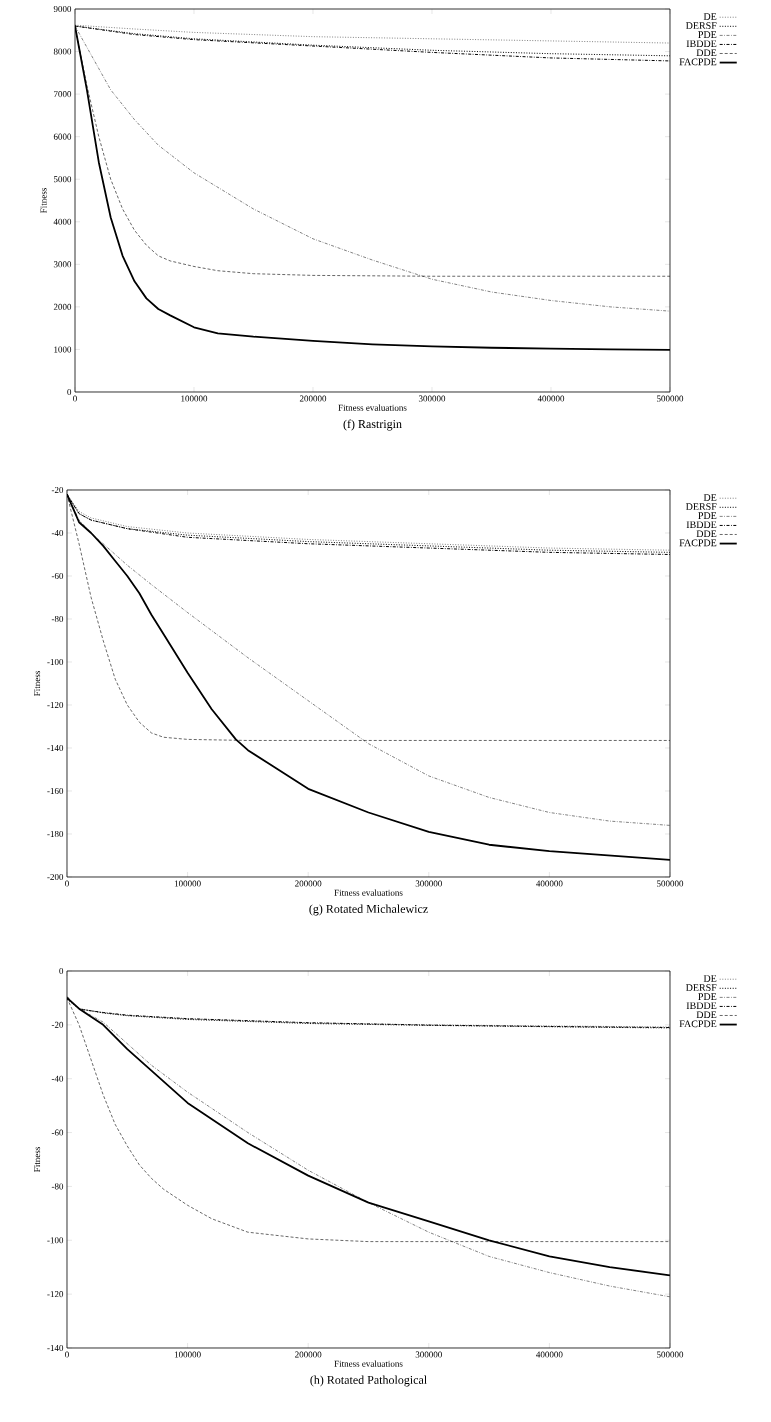 The image size is (771, 1422). What do you see at coordinates (368, 1381) in the screenshot?
I see `text: (h) Rotated Pathological` at bounding box center [368, 1381].